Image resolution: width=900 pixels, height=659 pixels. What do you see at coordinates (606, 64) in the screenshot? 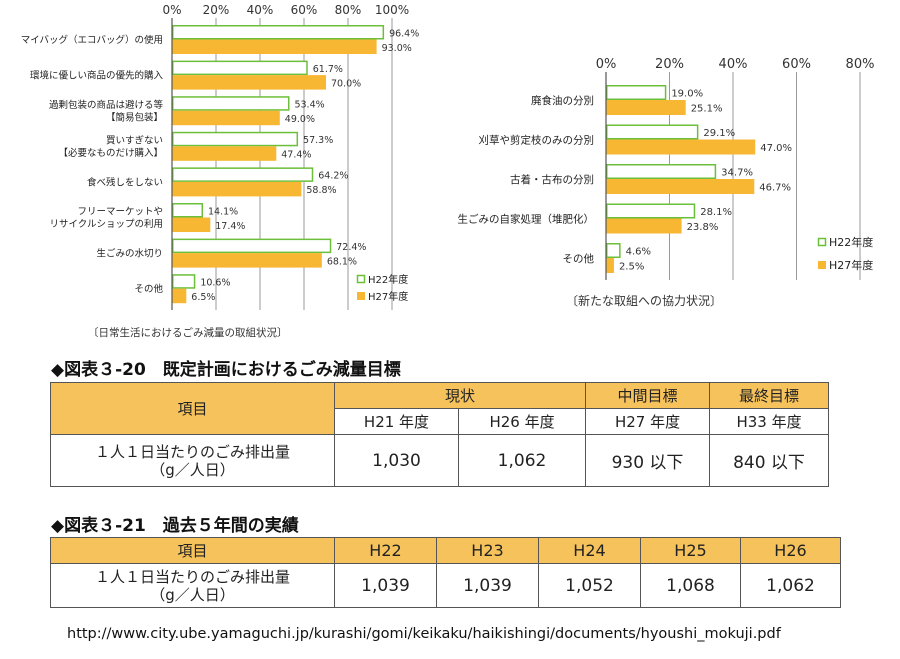
I see `x-tick-label: 0%` at bounding box center [606, 64].